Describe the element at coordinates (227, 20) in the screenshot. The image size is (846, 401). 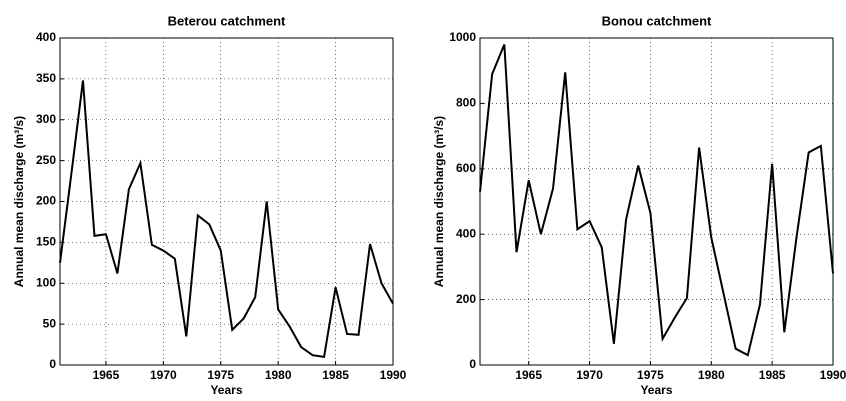
I see `chart-title: Beterou catchment` at that location.